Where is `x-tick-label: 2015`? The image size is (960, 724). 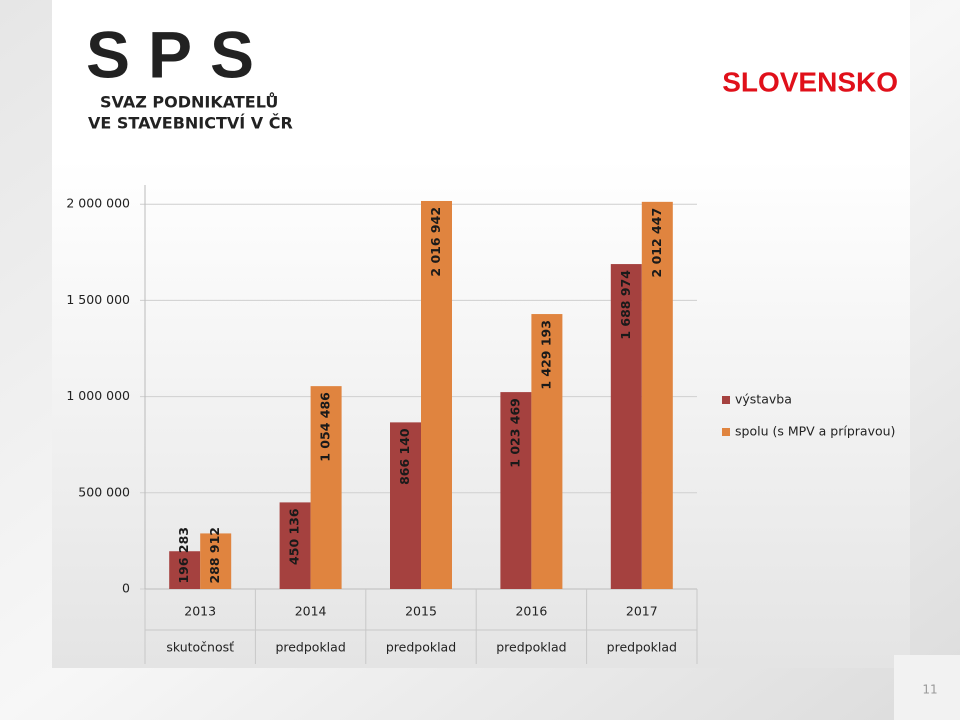 x-tick-label: 2015 is located at coordinates (421, 611).